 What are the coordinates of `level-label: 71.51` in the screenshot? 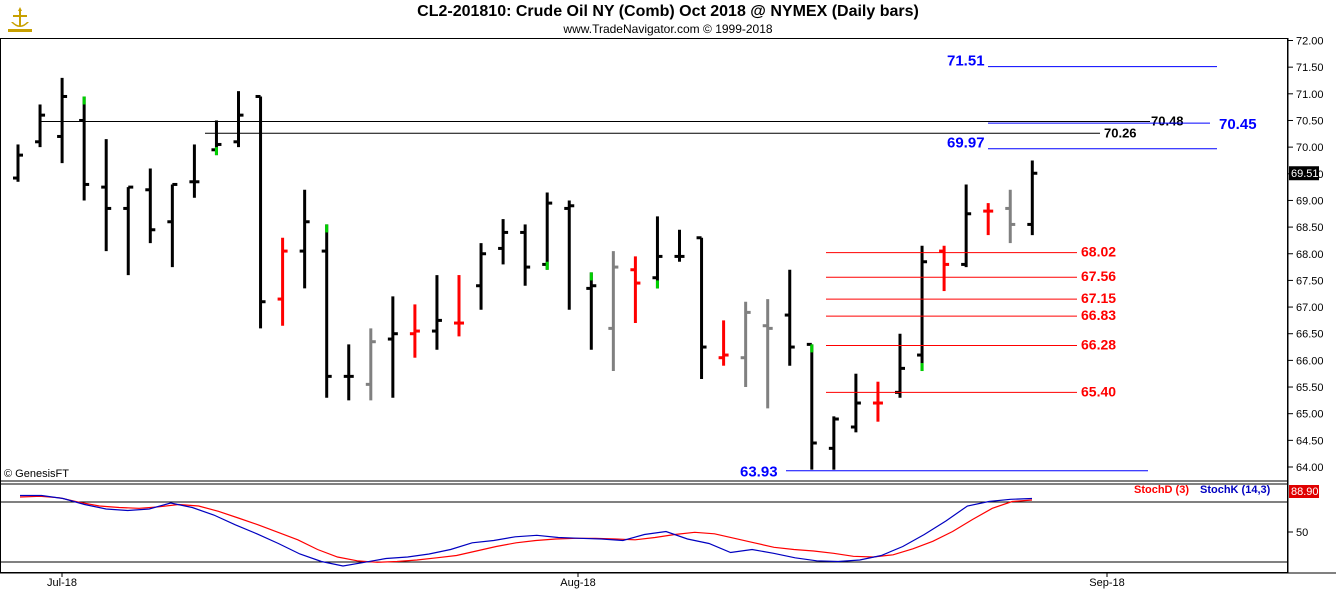 It's located at (966, 61).